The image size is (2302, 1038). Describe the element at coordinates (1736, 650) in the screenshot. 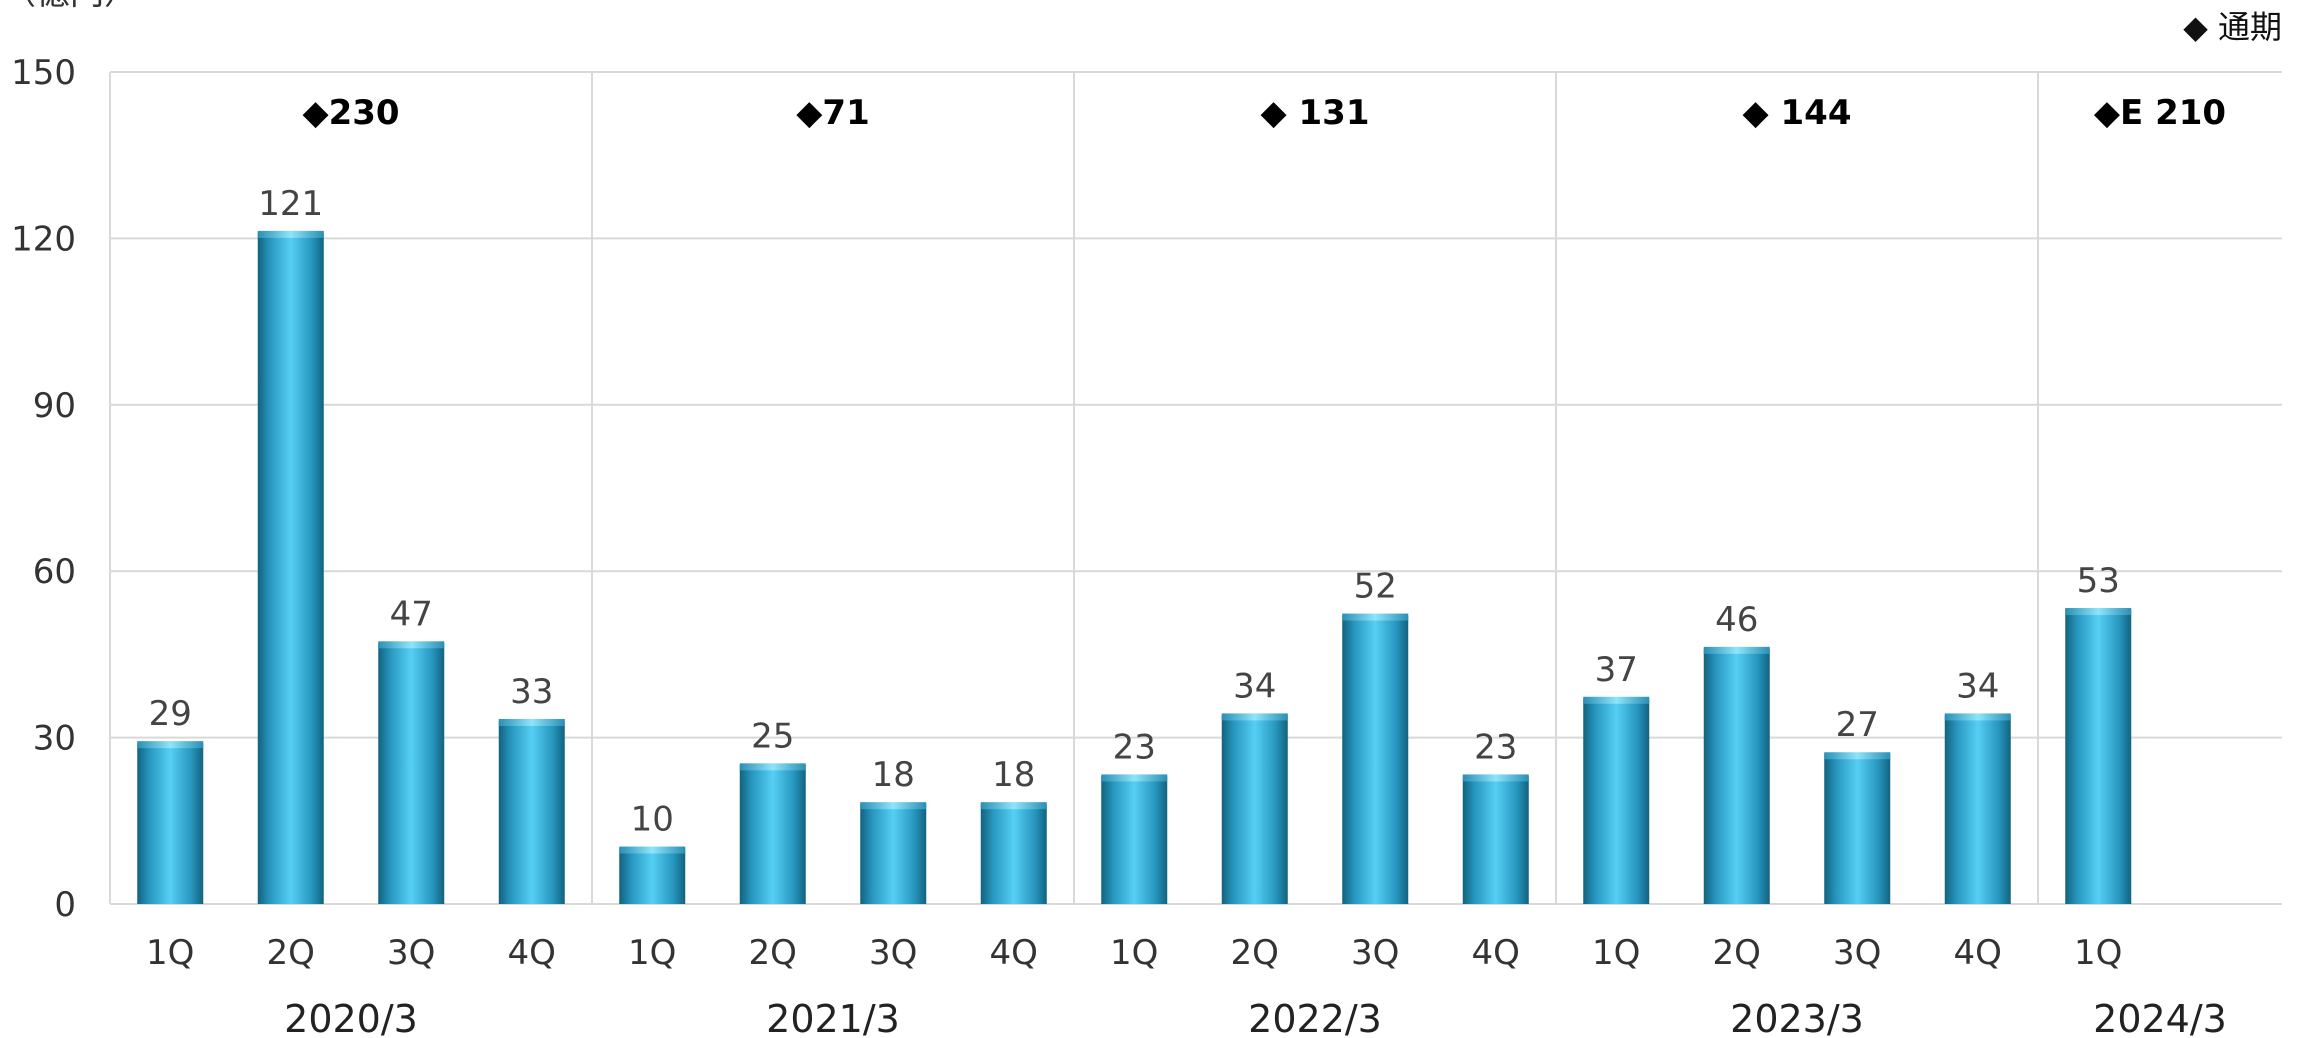

I see `bar-cap-2023/3-2Q` at that location.